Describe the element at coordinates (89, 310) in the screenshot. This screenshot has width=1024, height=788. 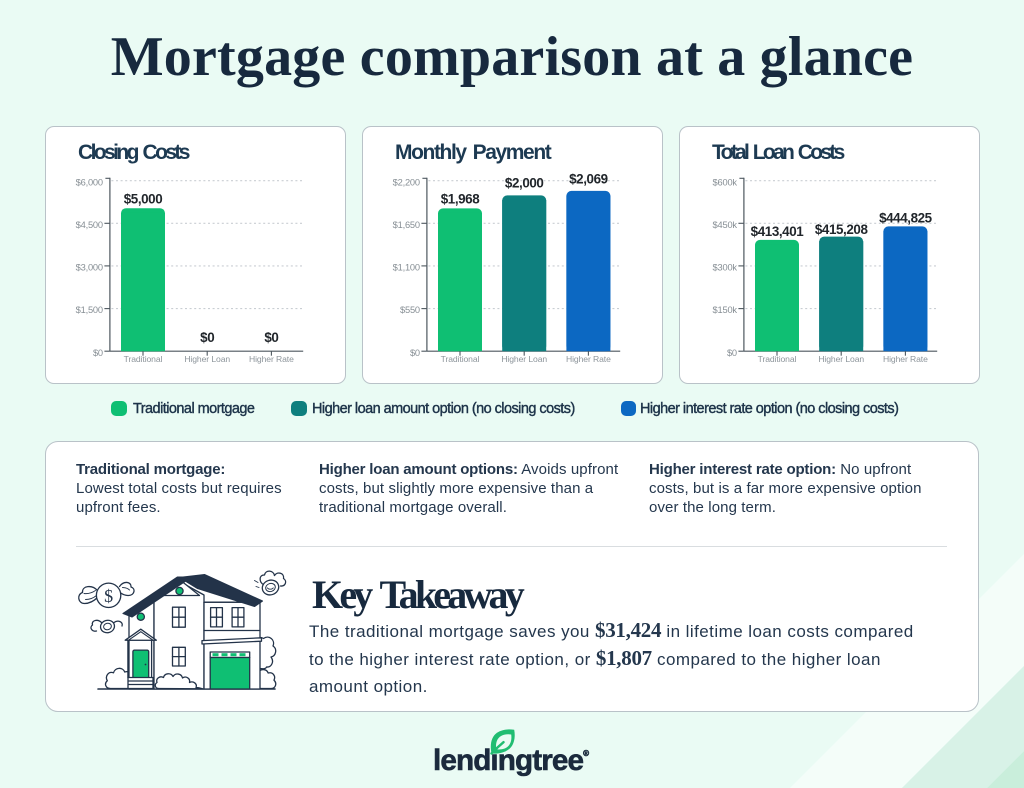
I see `svg-text: $1,500` at that location.